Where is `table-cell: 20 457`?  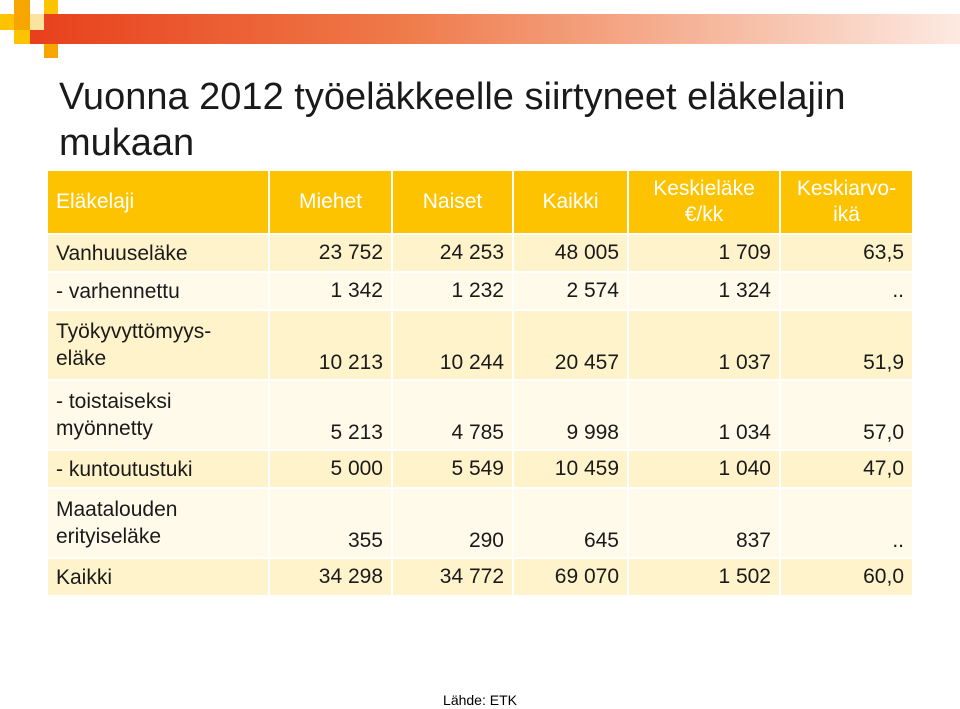 table-cell: 20 457 is located at coordinates (571, 346).